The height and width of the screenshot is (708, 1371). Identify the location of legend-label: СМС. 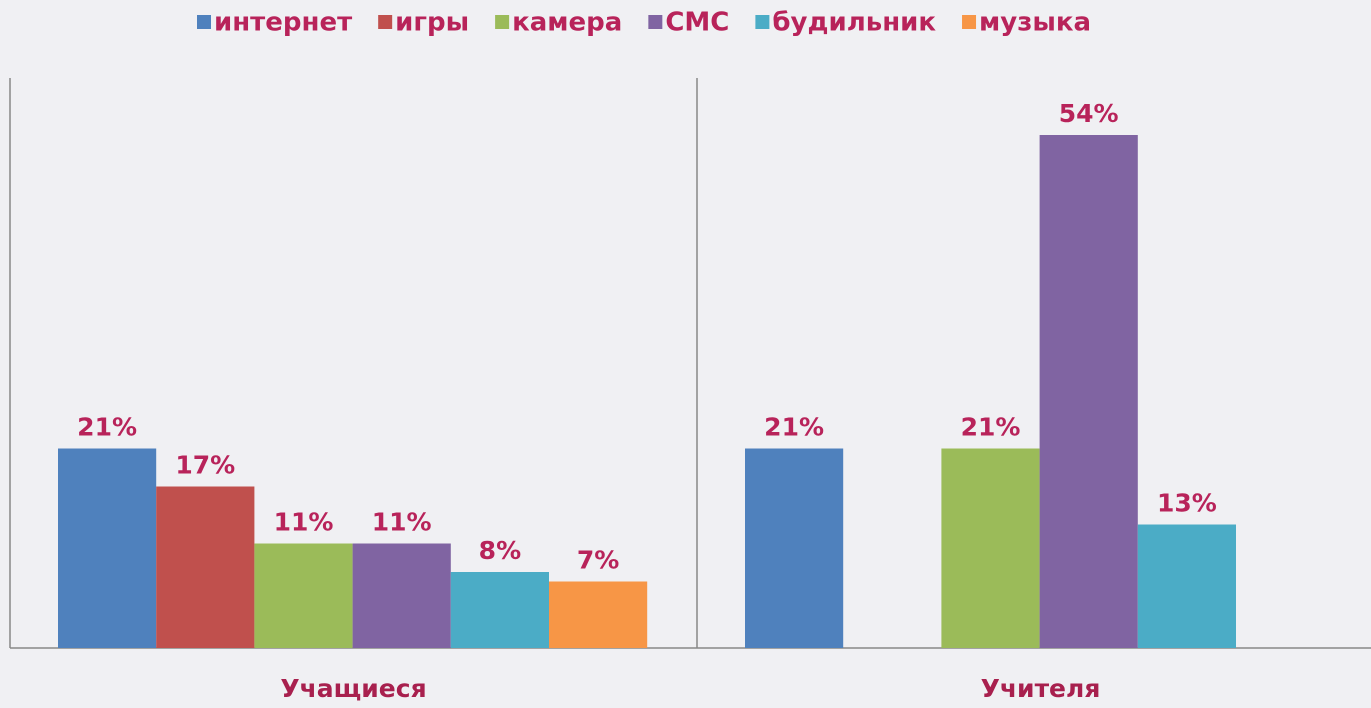
(697, 23).